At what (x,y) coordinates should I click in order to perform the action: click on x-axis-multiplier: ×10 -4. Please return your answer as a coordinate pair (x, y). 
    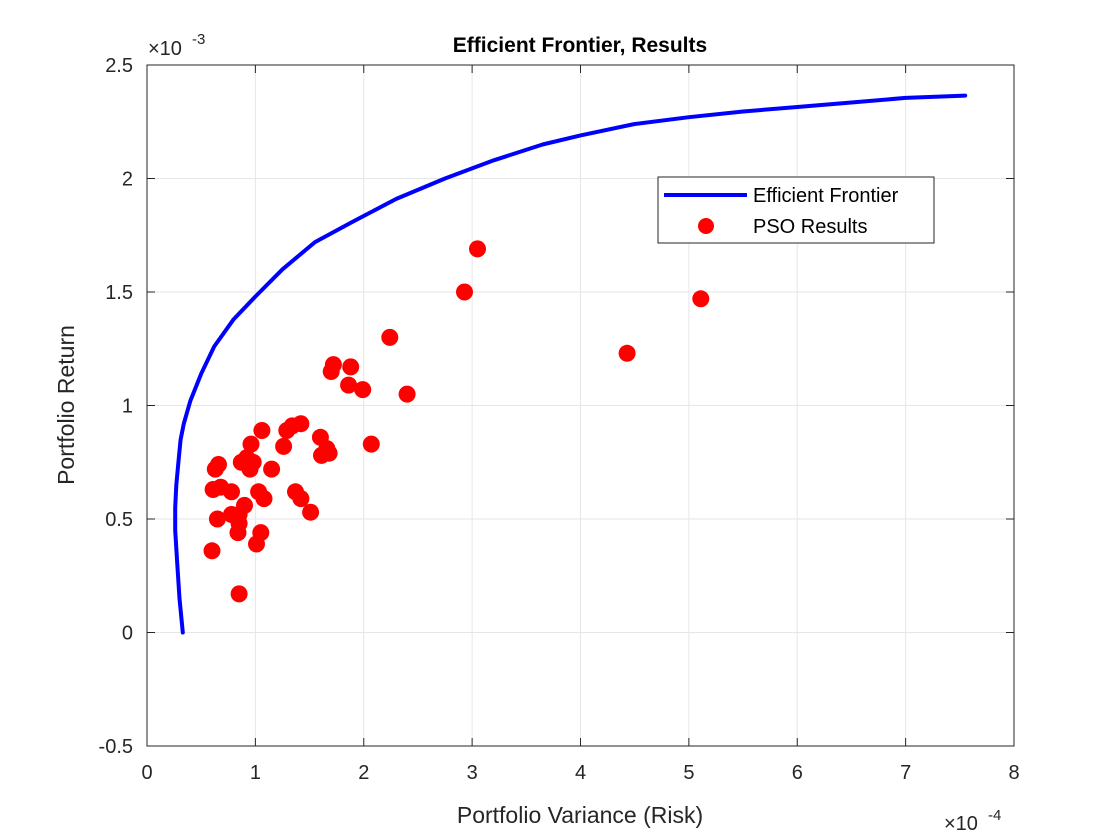
    Looking at the image, I should click on (972, 821).